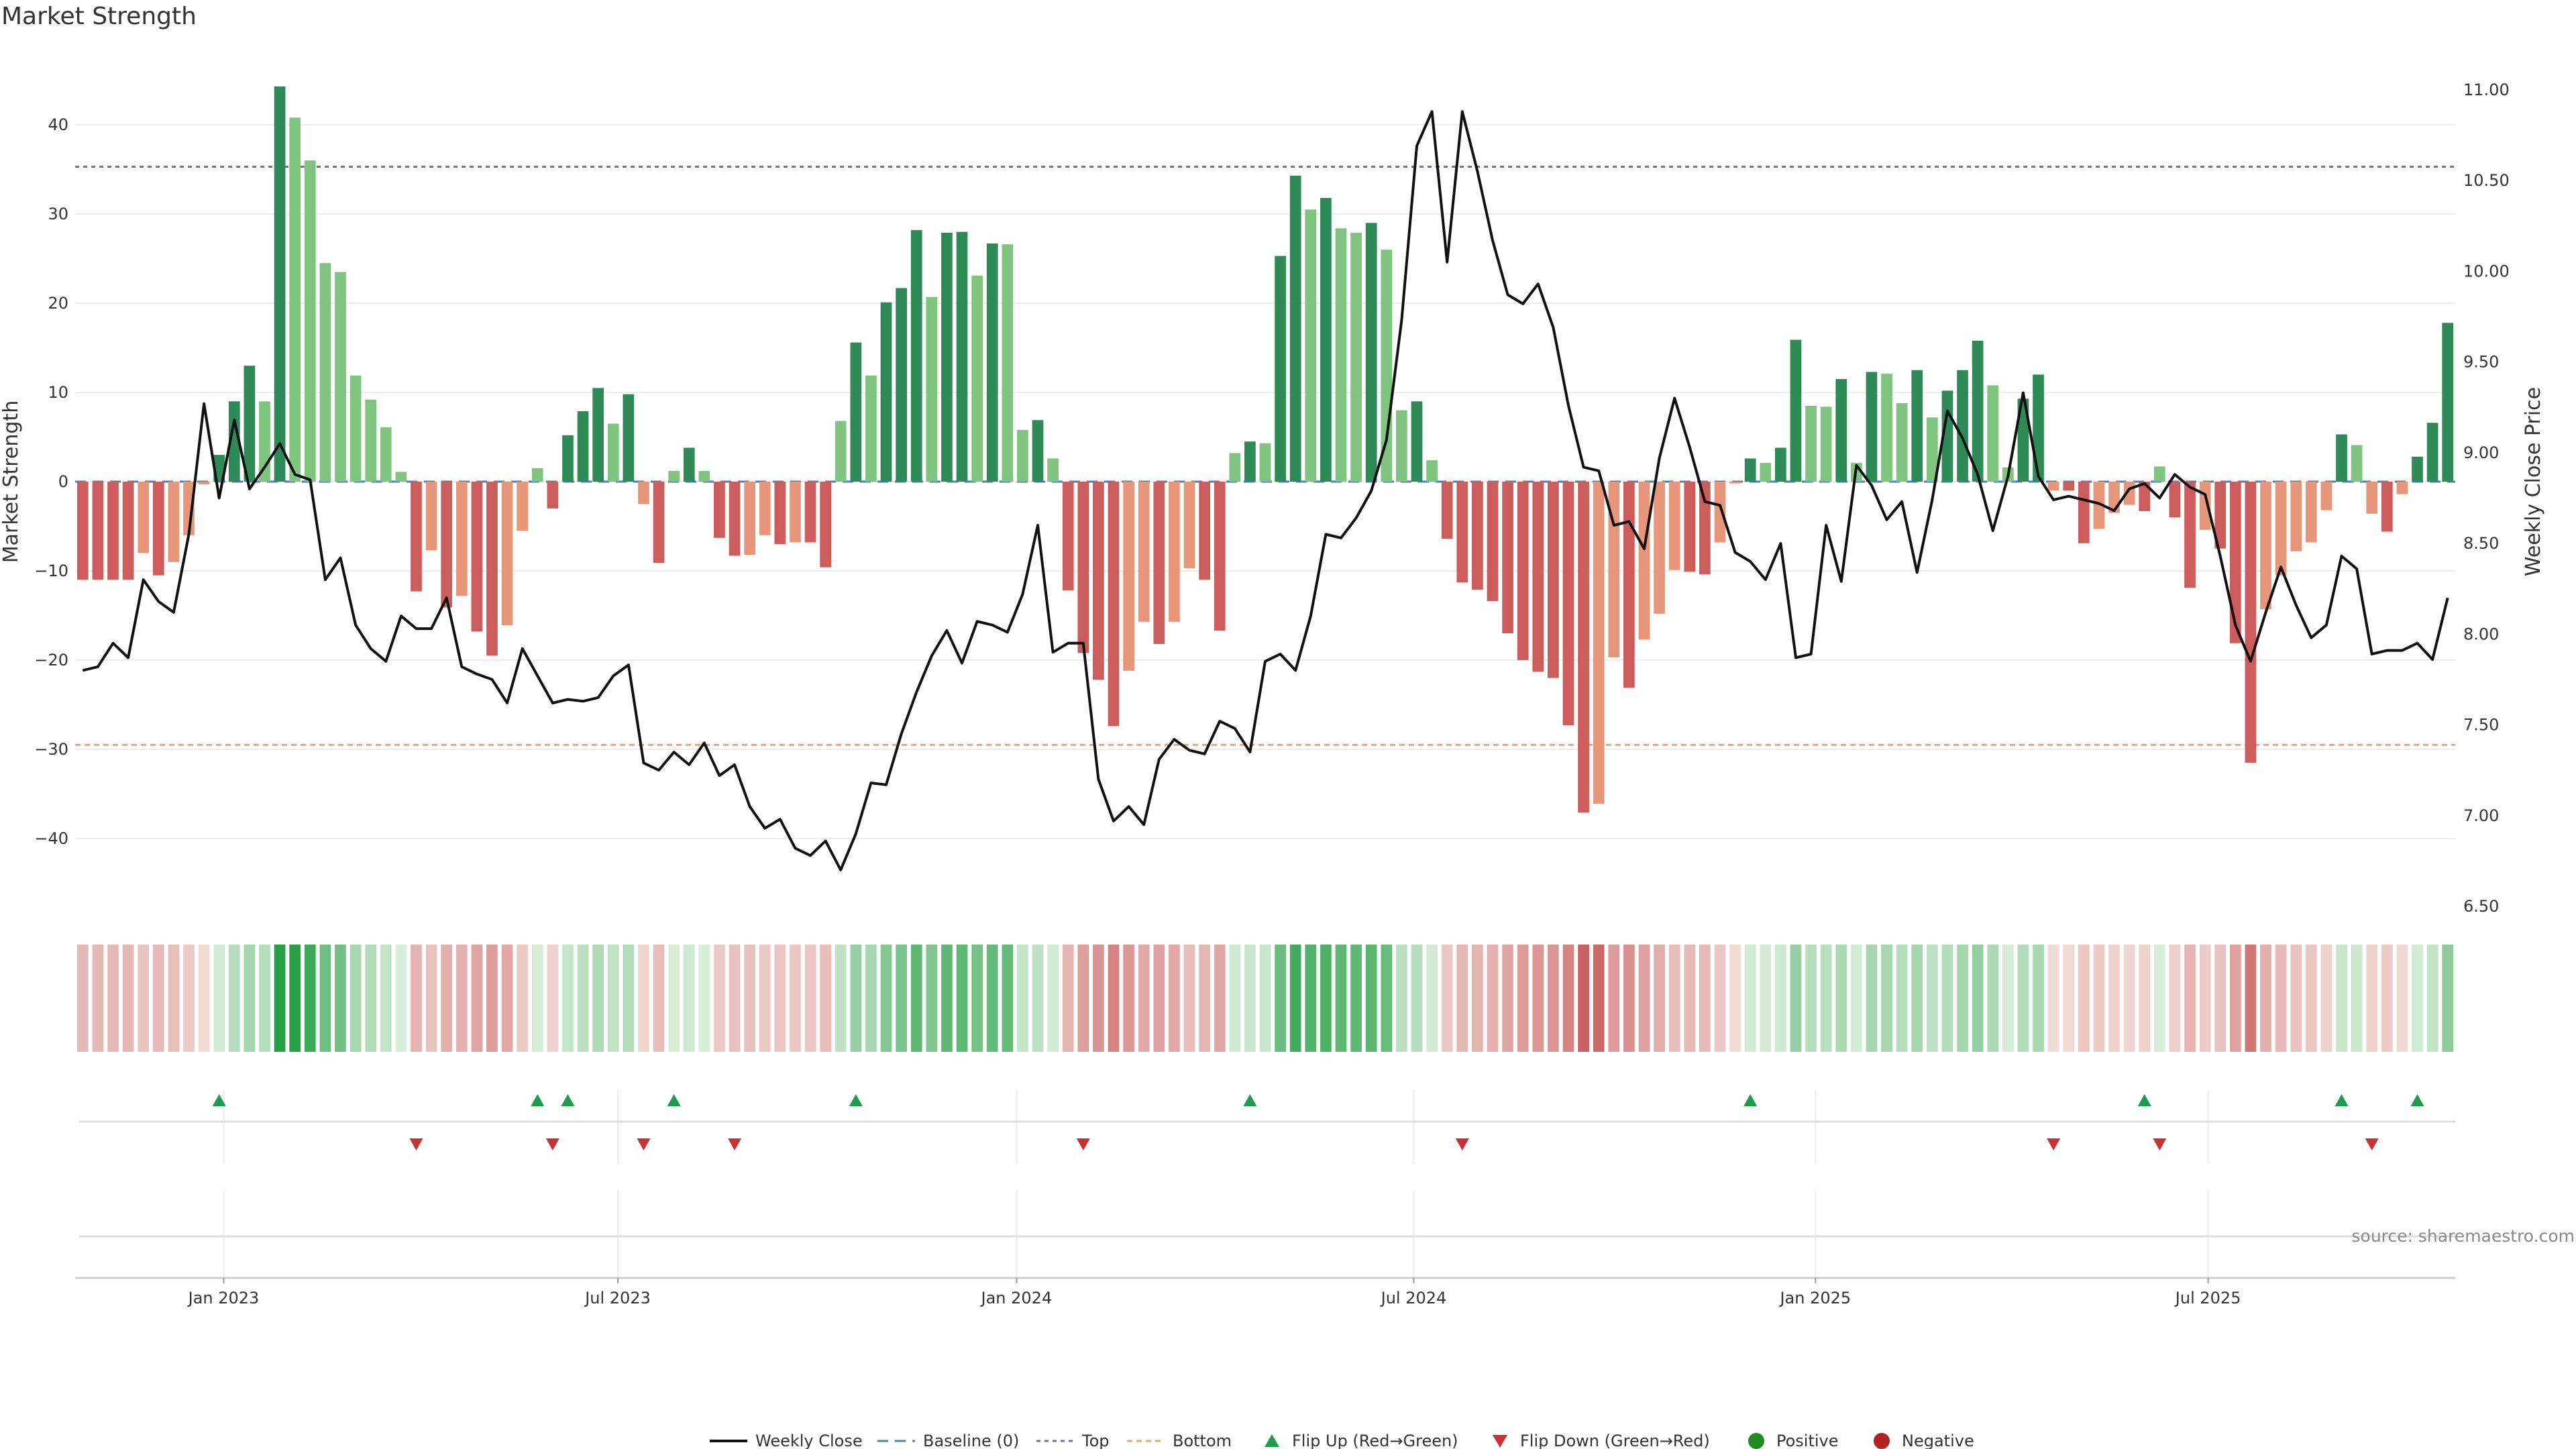 This screenshot has width=2576, height=1449. Describe the element at coordinates (1016, 1298) in the screenshot. I see `x-tick-label: Jan 2024` at that location.